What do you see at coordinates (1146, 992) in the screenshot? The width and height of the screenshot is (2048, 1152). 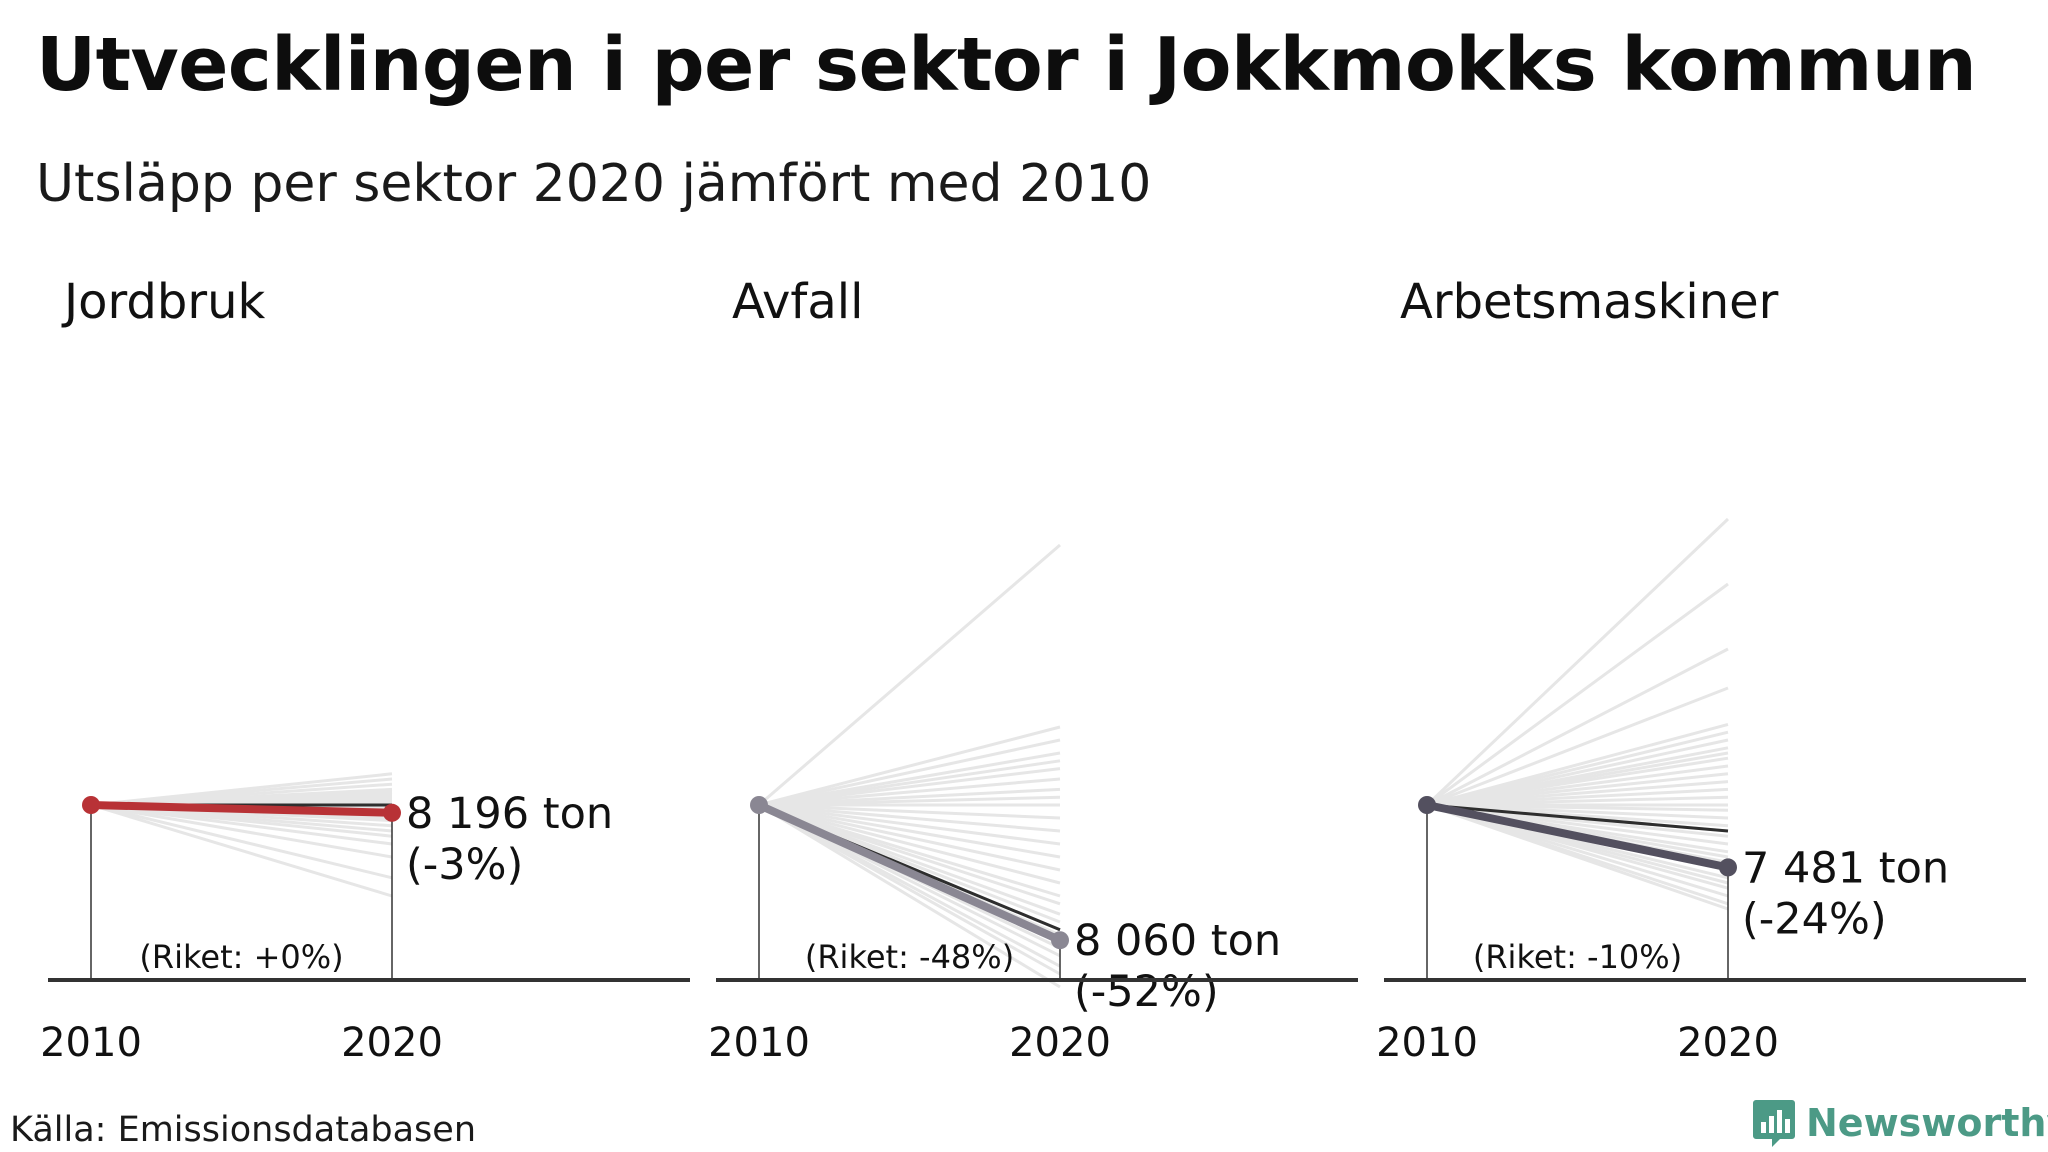 I see `change-label: (-52%)` at bounding box center [1146, 992].